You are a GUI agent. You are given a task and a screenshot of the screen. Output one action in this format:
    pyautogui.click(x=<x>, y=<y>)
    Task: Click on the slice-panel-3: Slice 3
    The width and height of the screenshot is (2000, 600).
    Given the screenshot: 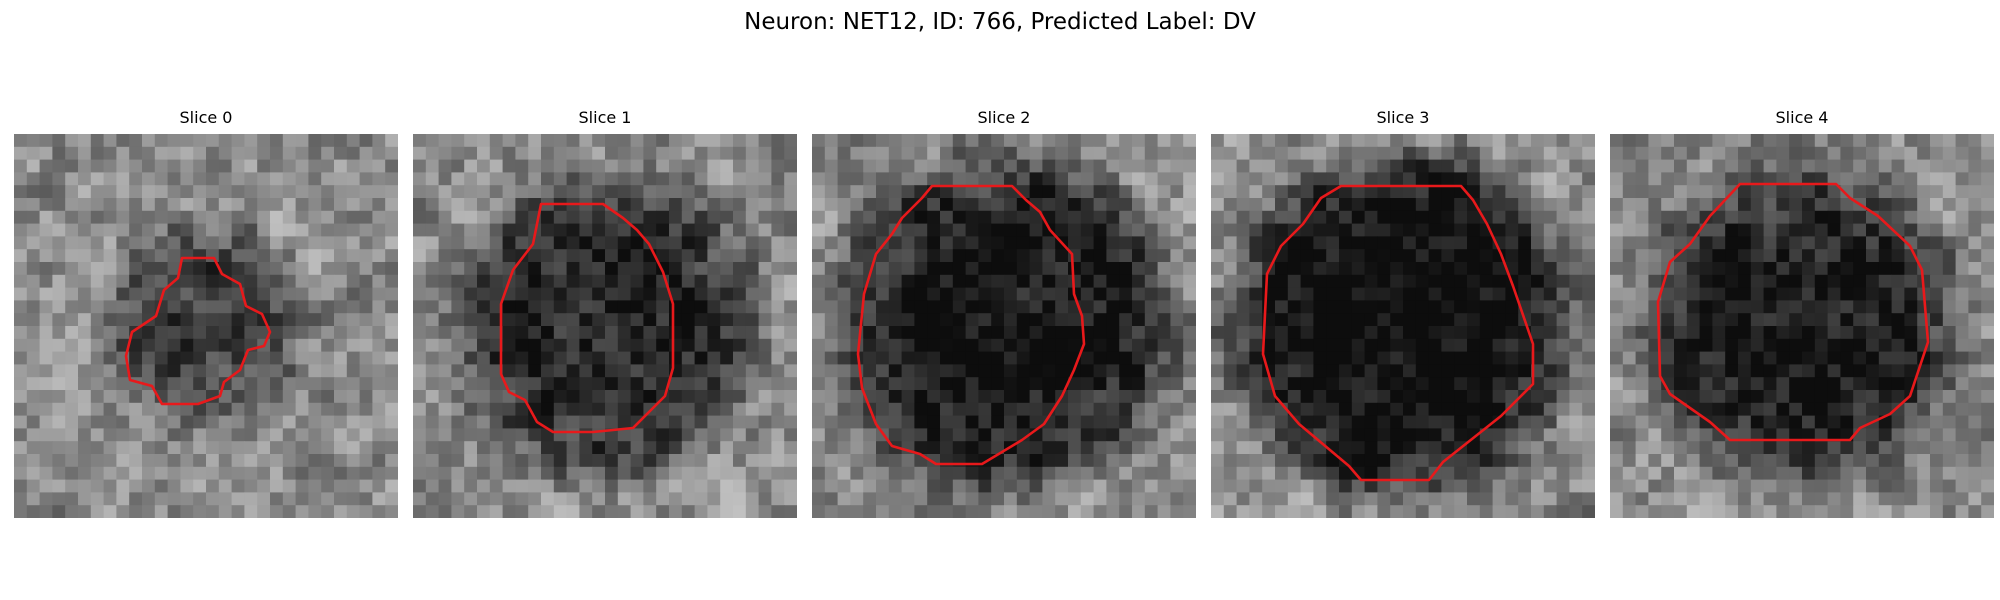 What is the action you would take?
    pyautogui.click(x=1403, y=313)
    